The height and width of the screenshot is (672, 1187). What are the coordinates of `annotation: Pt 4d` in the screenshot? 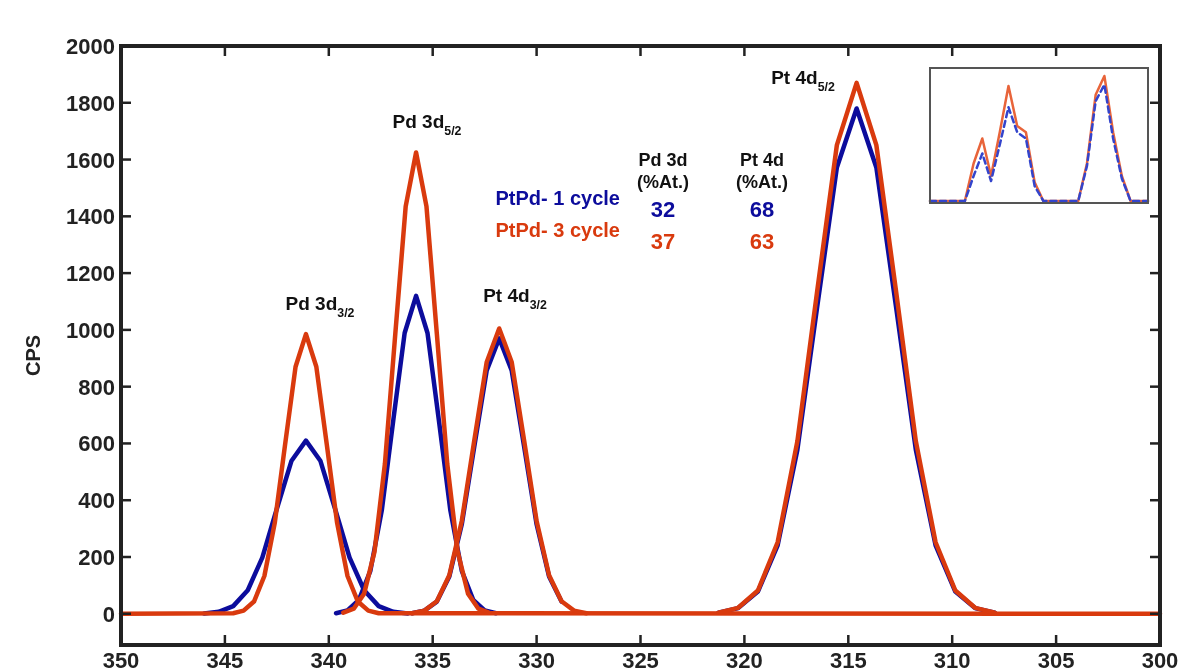 It's located at (762, 160).